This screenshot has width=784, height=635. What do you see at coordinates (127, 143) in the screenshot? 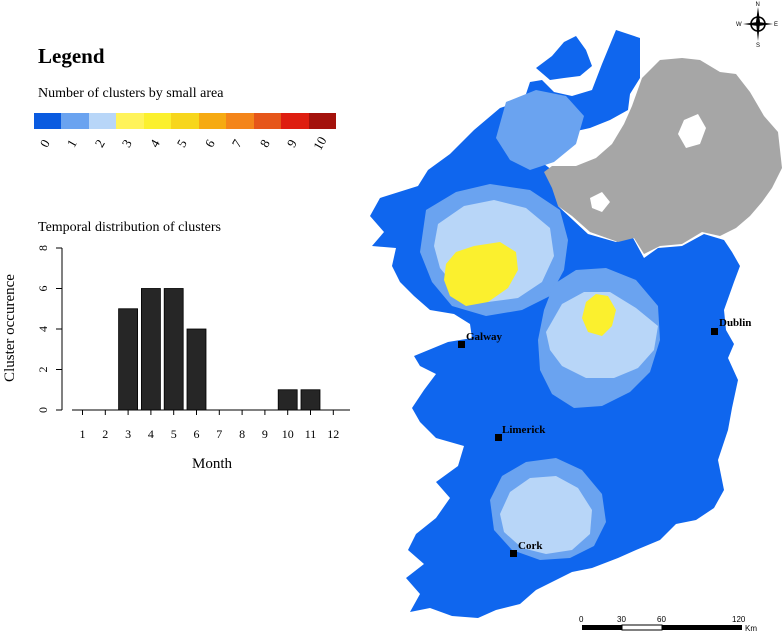
I see `legend-label-3: 3` at bounding box center [127, 143].